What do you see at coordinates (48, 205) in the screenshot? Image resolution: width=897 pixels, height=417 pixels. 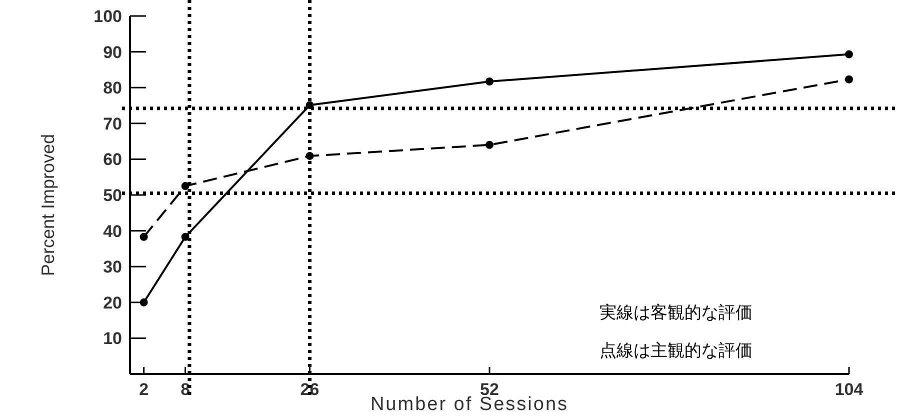 I see `ylabel: Percent Improved` at bounding box center [48, 205].